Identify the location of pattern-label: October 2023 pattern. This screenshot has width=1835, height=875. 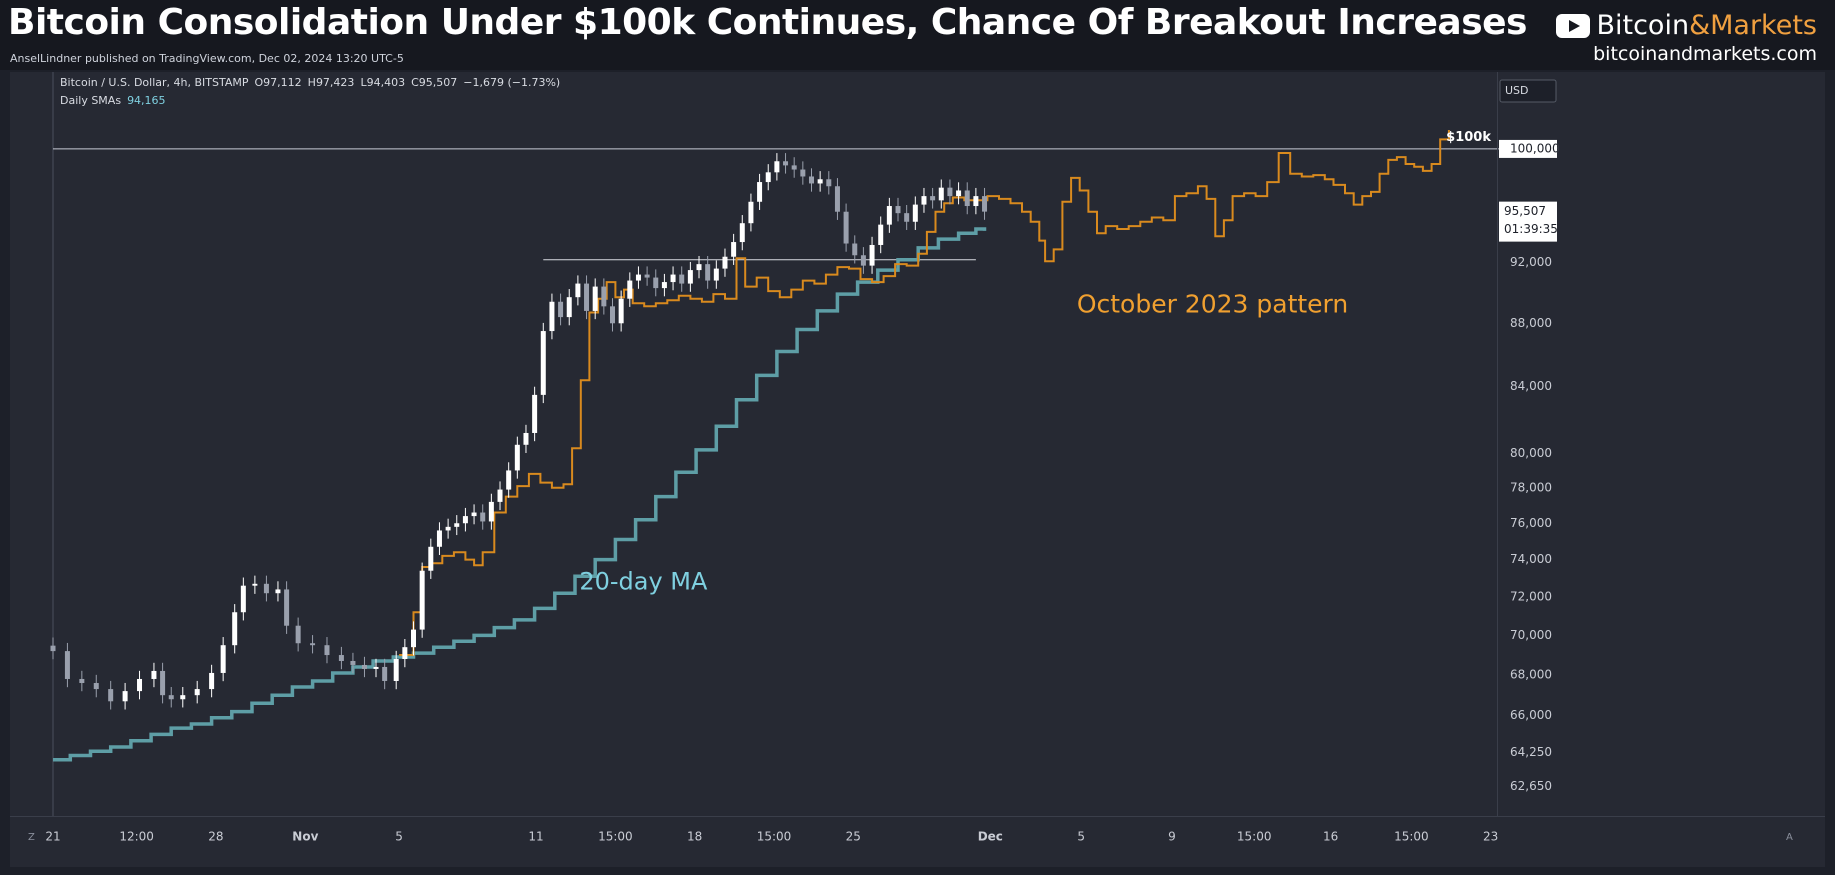
(1212, 303).